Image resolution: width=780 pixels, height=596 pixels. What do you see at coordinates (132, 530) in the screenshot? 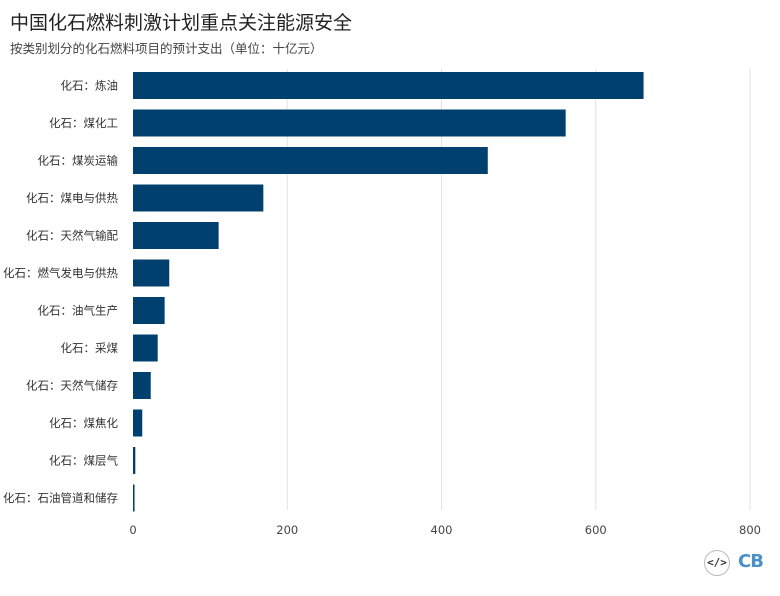
I see `x-tick-label: 0` at bounding box center [132, 530].